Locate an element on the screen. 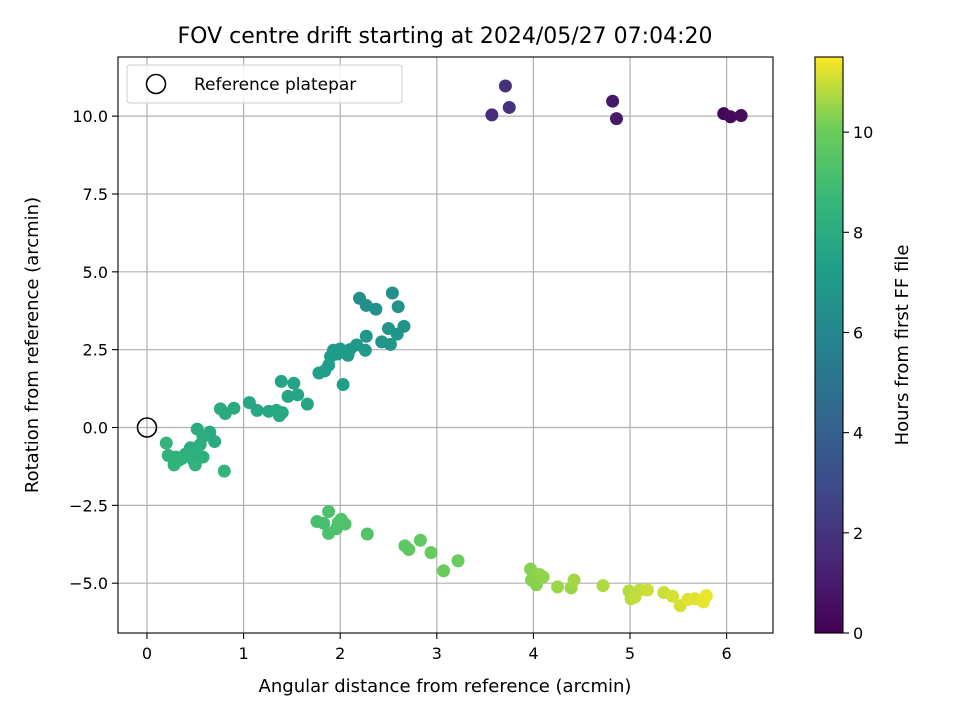  y-tick-label: 2.5 is located at coordinates (95, 350).